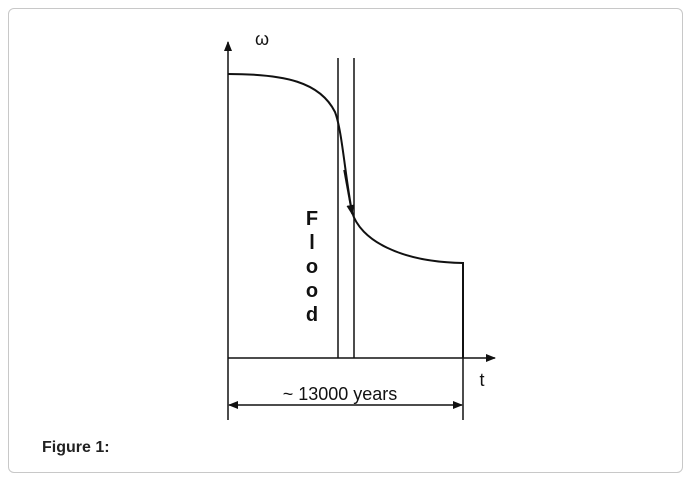 This screenshot has height=484, width=691. Describe the element at coordinates (349, 192) in the screenshot. I see `drop-arrow` at that location.